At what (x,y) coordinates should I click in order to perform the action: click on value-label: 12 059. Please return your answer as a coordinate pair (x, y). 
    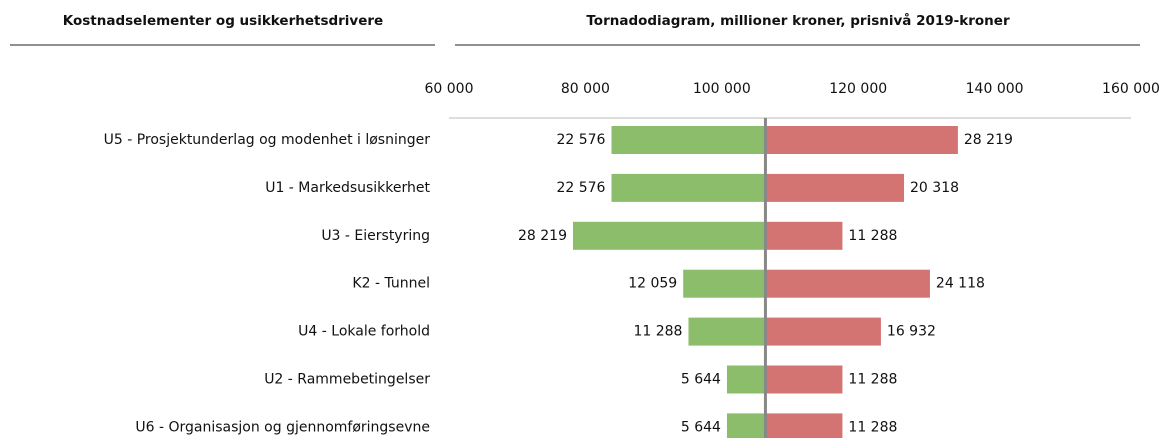
    Looking at the image, I should click on (652, 284).